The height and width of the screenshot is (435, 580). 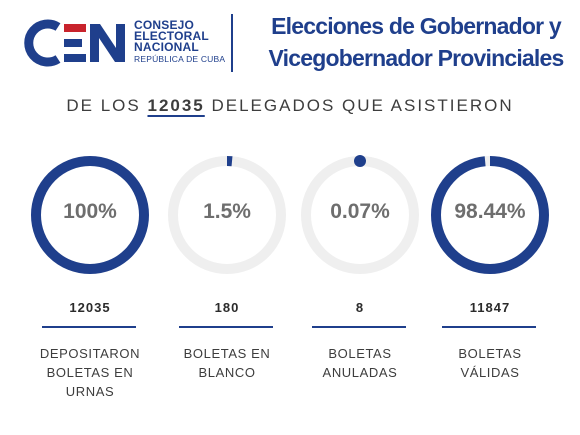 I want to click on desc-line: URNAS, so click(x=90, y=391).